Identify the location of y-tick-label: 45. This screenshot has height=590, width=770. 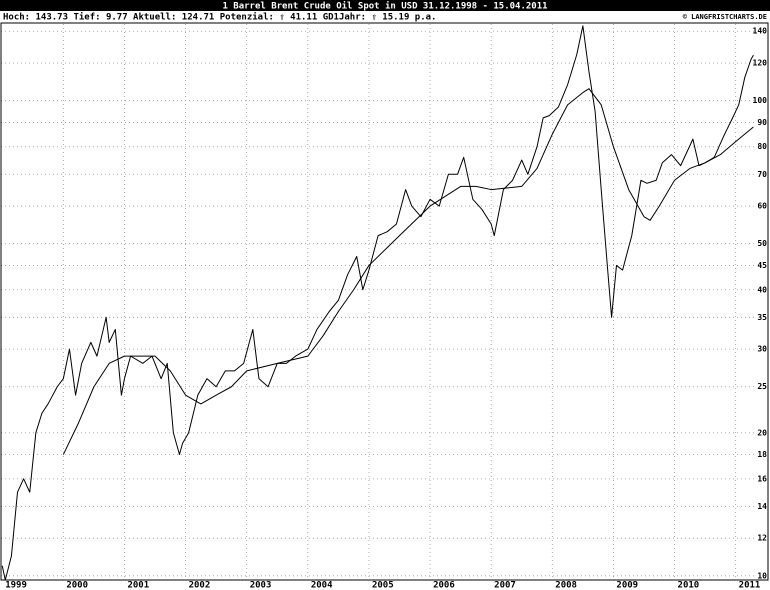
(762, 265).